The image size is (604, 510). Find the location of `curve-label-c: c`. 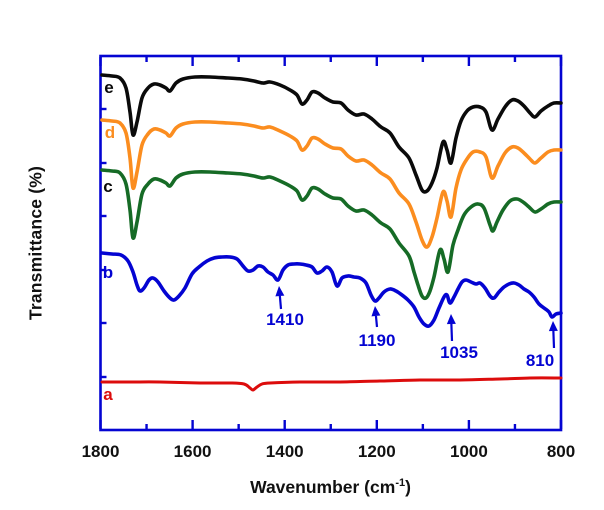

curve-label-c: c is located at coordinates (107, 186).